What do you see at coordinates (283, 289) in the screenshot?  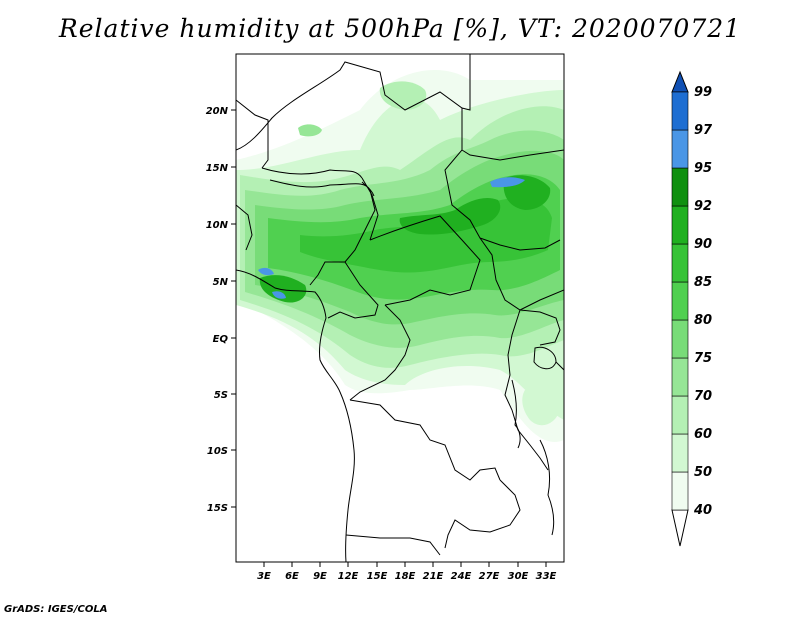 I see `rh-90-area-west` at bounding box center [283, 289].